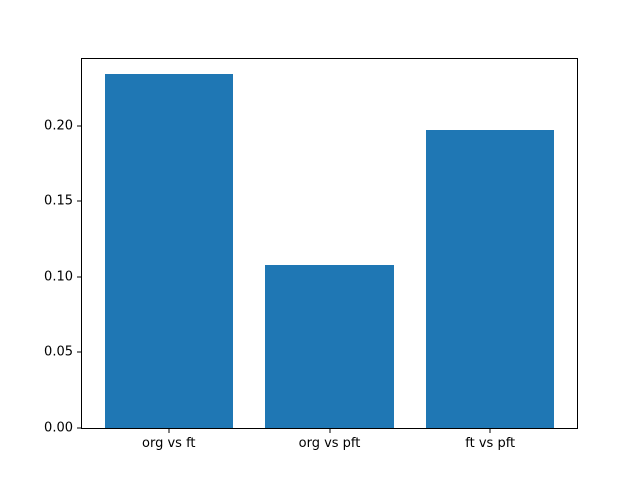 This screenshot has height=480, width=640. I want to click on bar-org-vs-ft, so click(169, 251).